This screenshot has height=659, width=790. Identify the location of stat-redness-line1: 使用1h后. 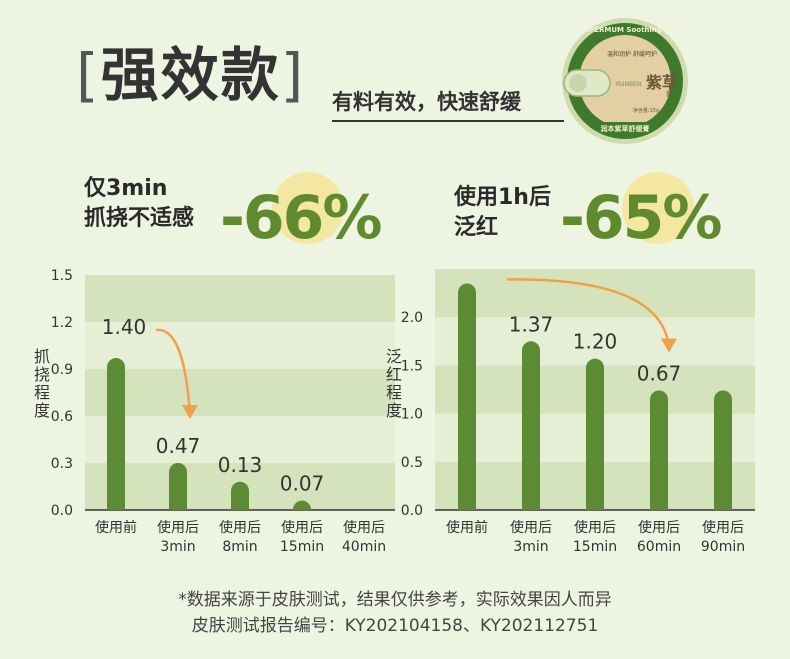
(502, 197).